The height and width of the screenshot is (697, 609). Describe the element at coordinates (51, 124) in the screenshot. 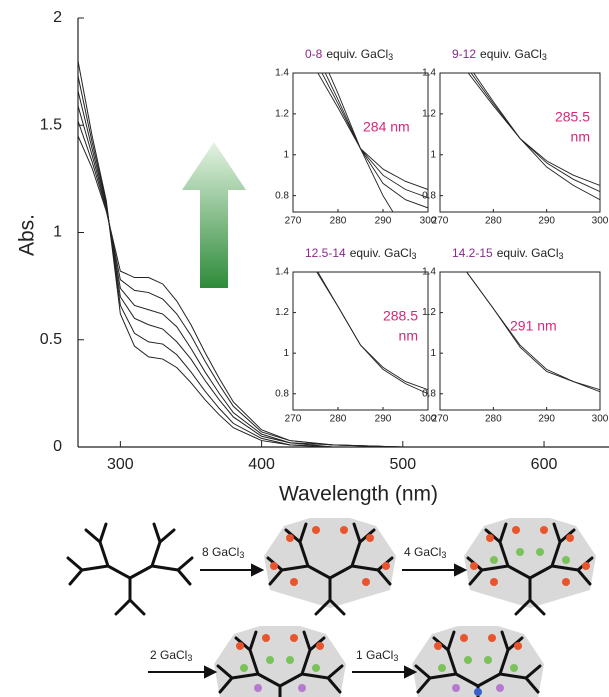

I see `y-tick-label: 1.5` at that location.